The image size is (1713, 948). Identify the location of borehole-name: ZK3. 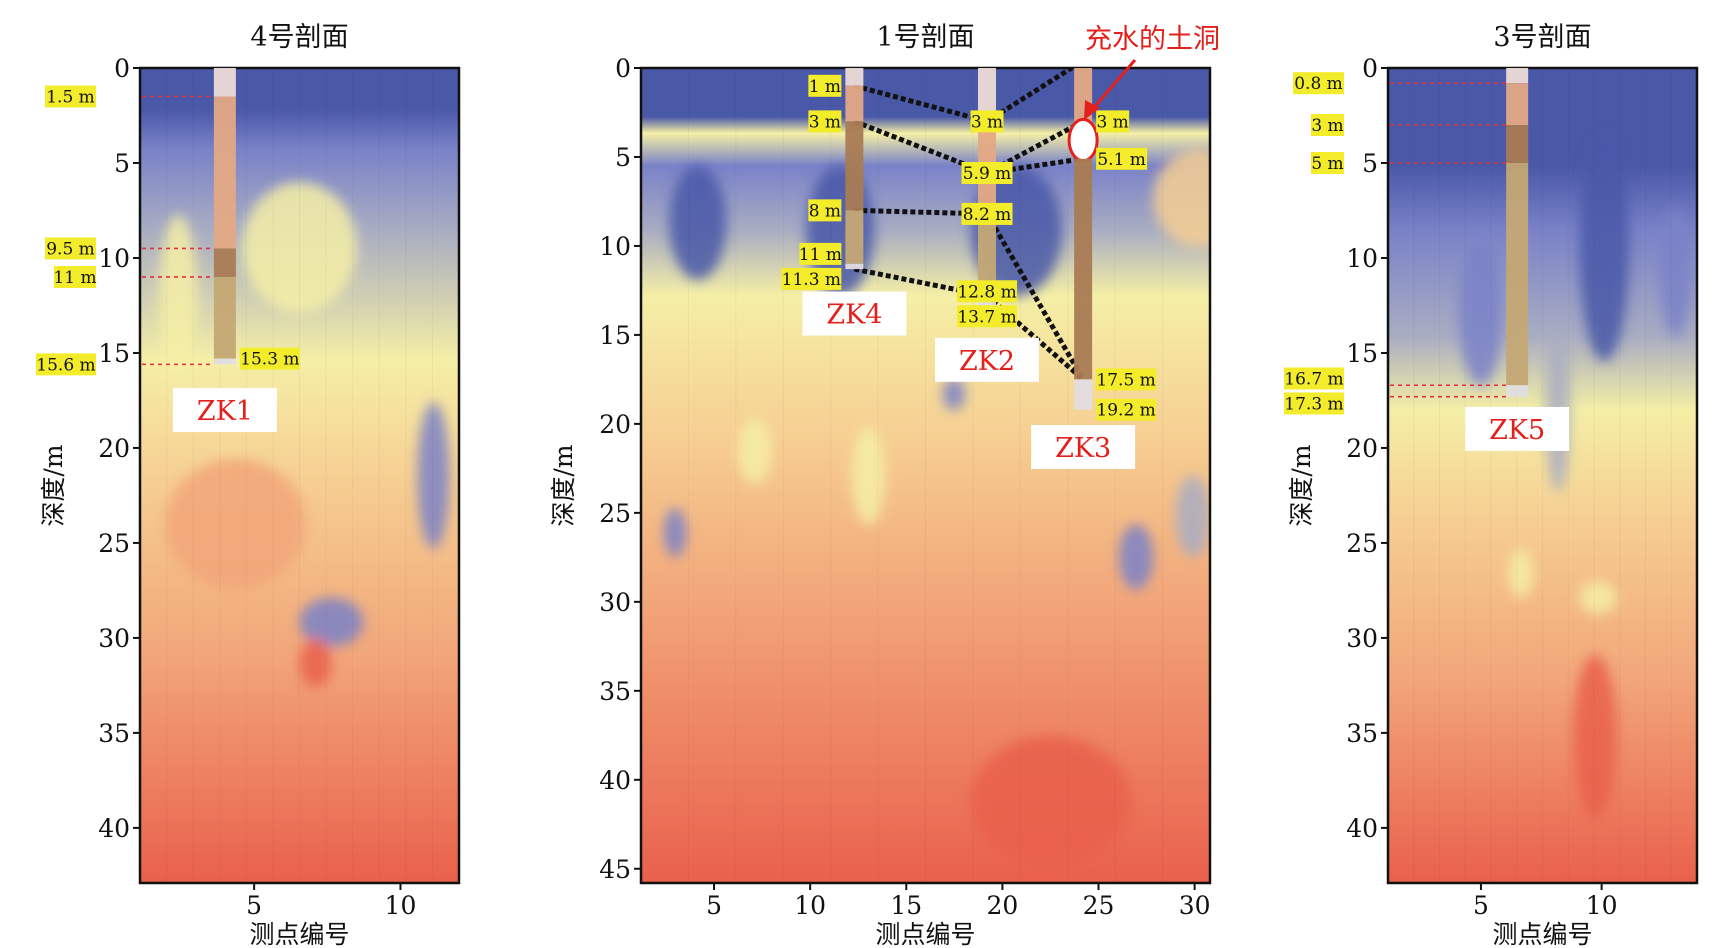
(1083, 448).